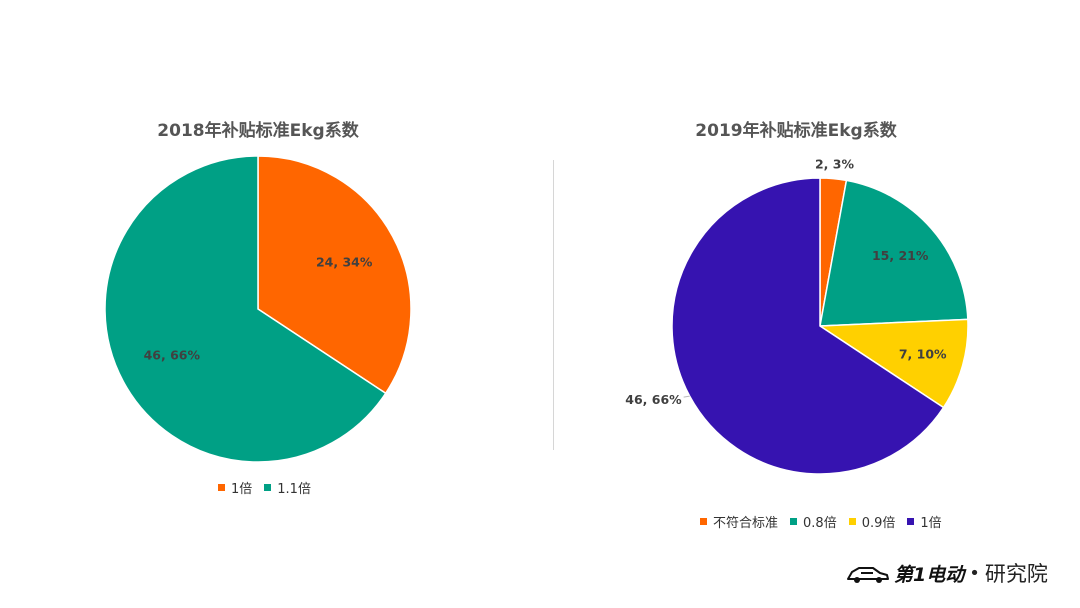 This screenshot has width=1080, height=608. Describe the element at coordinates (796, 131) in the screenshot. I see `chart-title-2019: 2019年补贴标准Ekg系数` at that location.